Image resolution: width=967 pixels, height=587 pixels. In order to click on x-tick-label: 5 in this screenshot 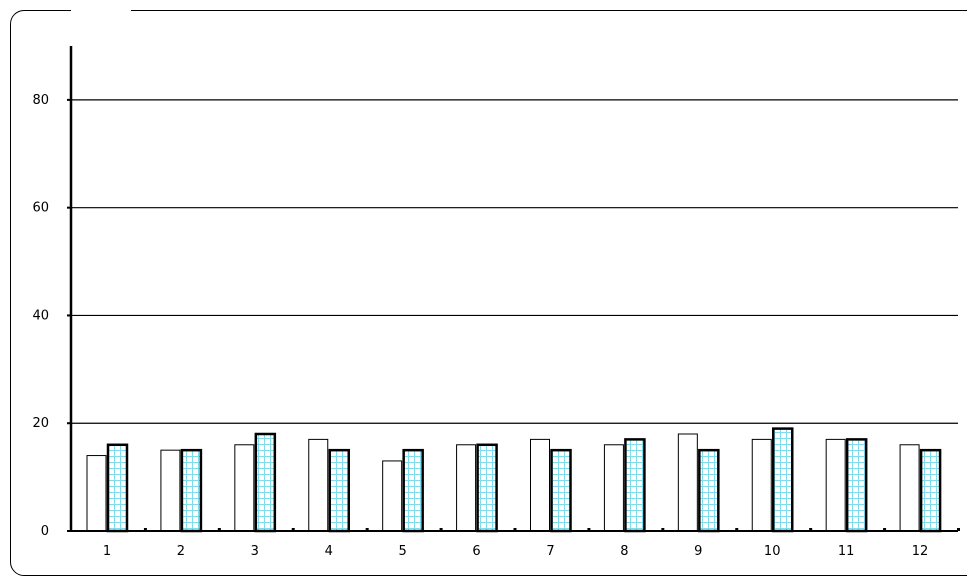, I will do `click(402, 551)`.